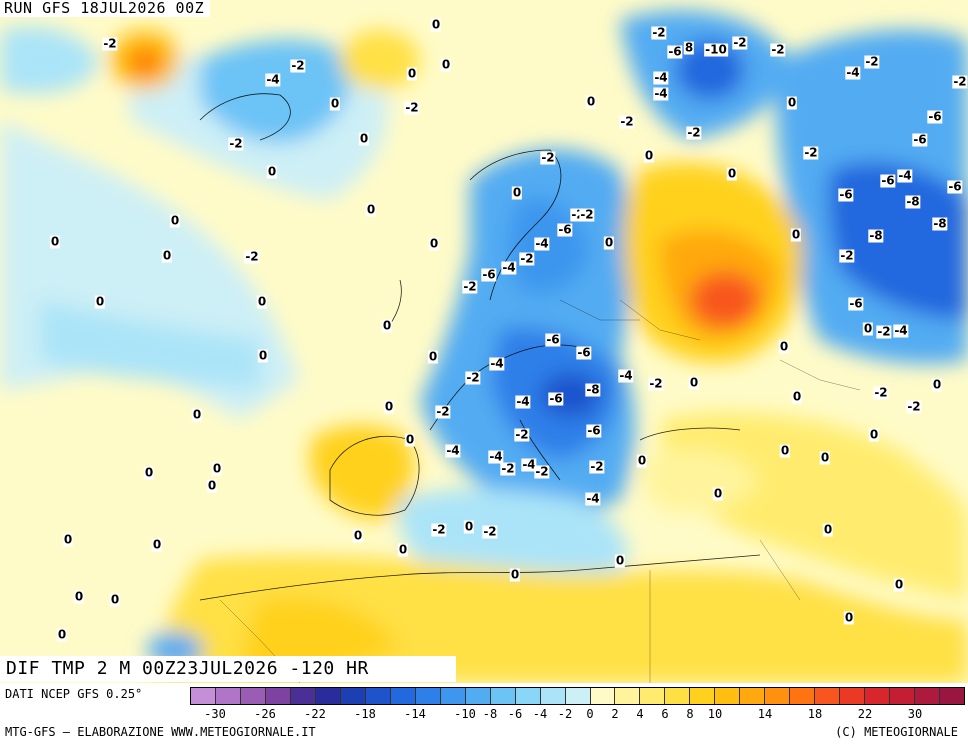 Image resolution: width=968 pixels, height=745 pixels. What do you see at coordinates (465, 714) in the screenshot?
I see `scale-tick-label: -10` at bounding box center [465, 714].